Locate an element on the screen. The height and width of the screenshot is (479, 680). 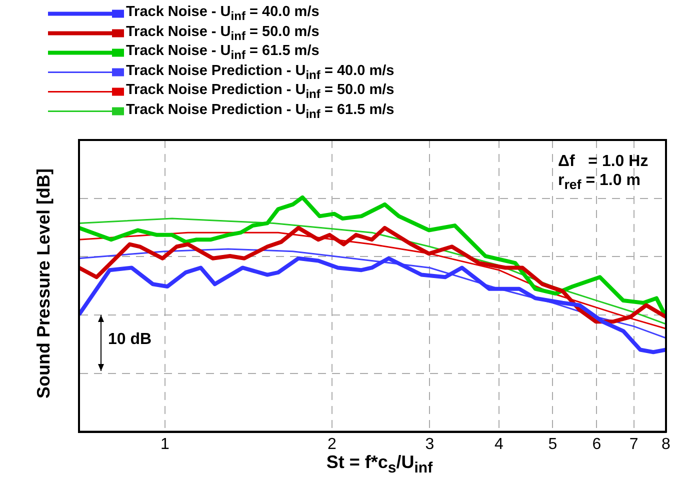
text: r$_{ref}$ = 1.0 m is located at coordinates (599, 182).